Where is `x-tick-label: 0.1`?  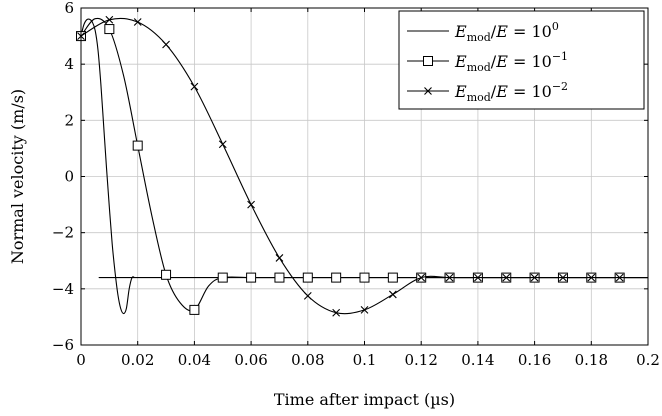
x-tick-label: 0.1 is located at coordinates (365, 360).